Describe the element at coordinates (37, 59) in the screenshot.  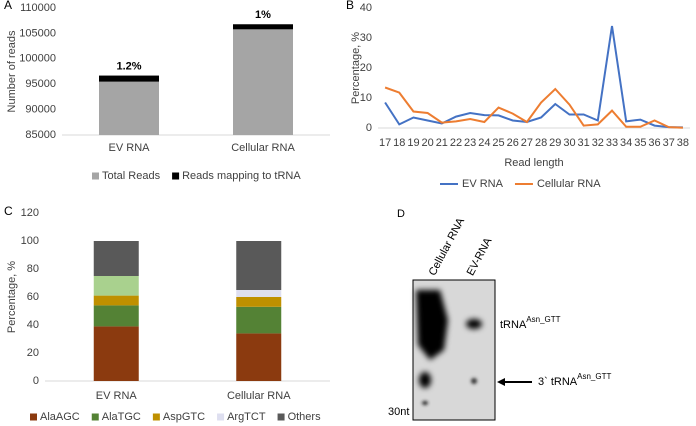
I see `y-tick-label: 100000` at that location.